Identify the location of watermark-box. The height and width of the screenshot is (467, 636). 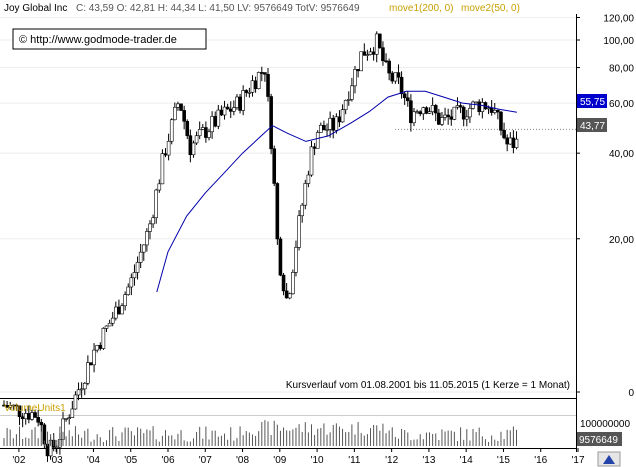
(109, 39).